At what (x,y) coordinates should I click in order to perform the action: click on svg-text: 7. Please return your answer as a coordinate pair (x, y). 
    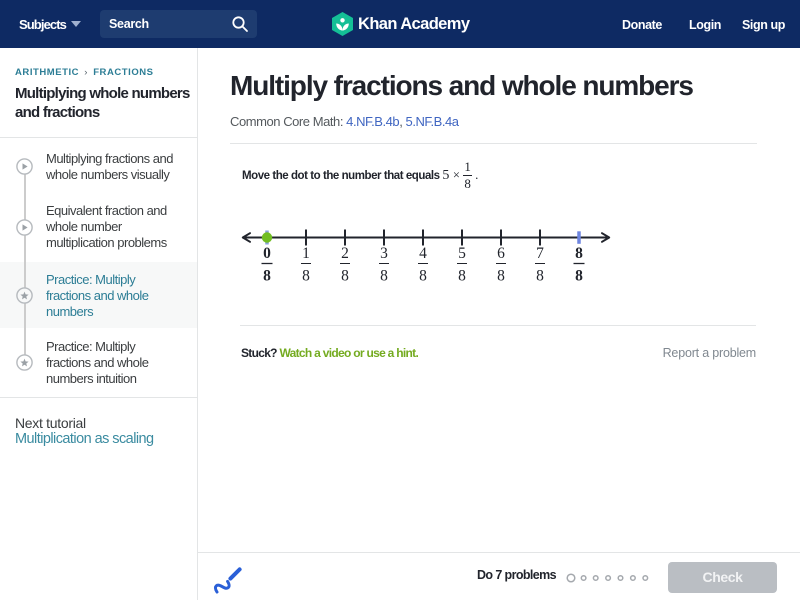
    Looking at the image, I should click on (540, 253).